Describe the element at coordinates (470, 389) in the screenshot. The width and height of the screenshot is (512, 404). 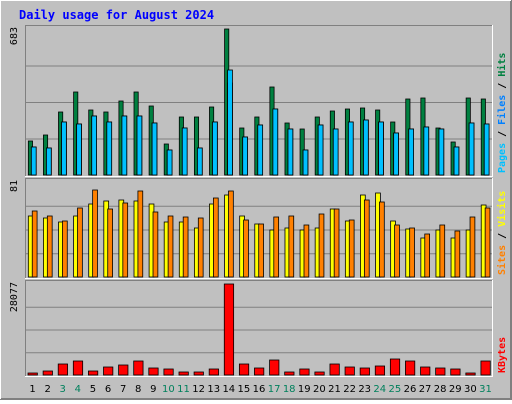
I see `x-tick-label-day-30: 30` at that location.